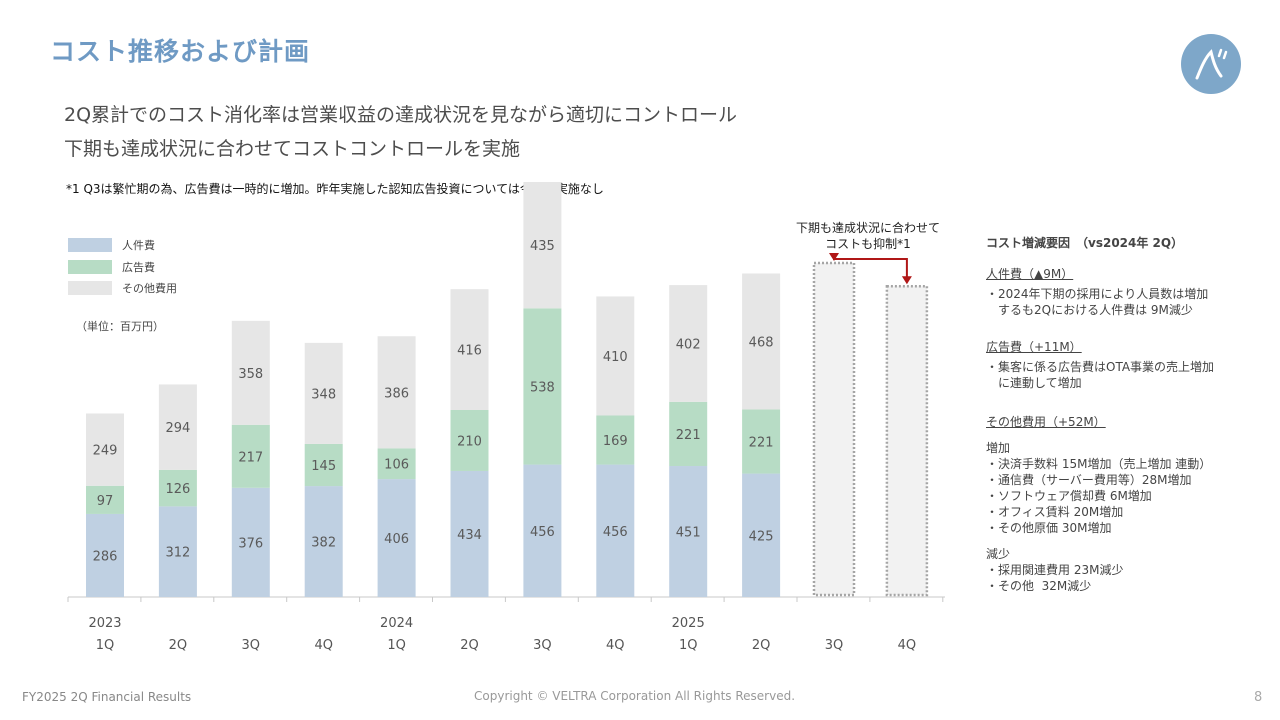 This screenshot has height=720, width=1280. I want to click on bar-label-advertising: 126, so click(177, 489).